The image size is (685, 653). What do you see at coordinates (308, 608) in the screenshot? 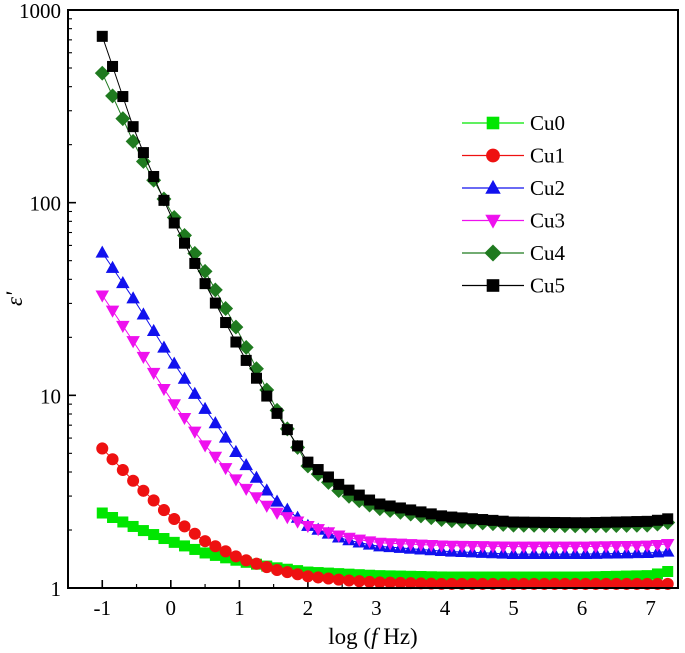
I see `x-tick-label: 2` at bounding box center [308, 608].